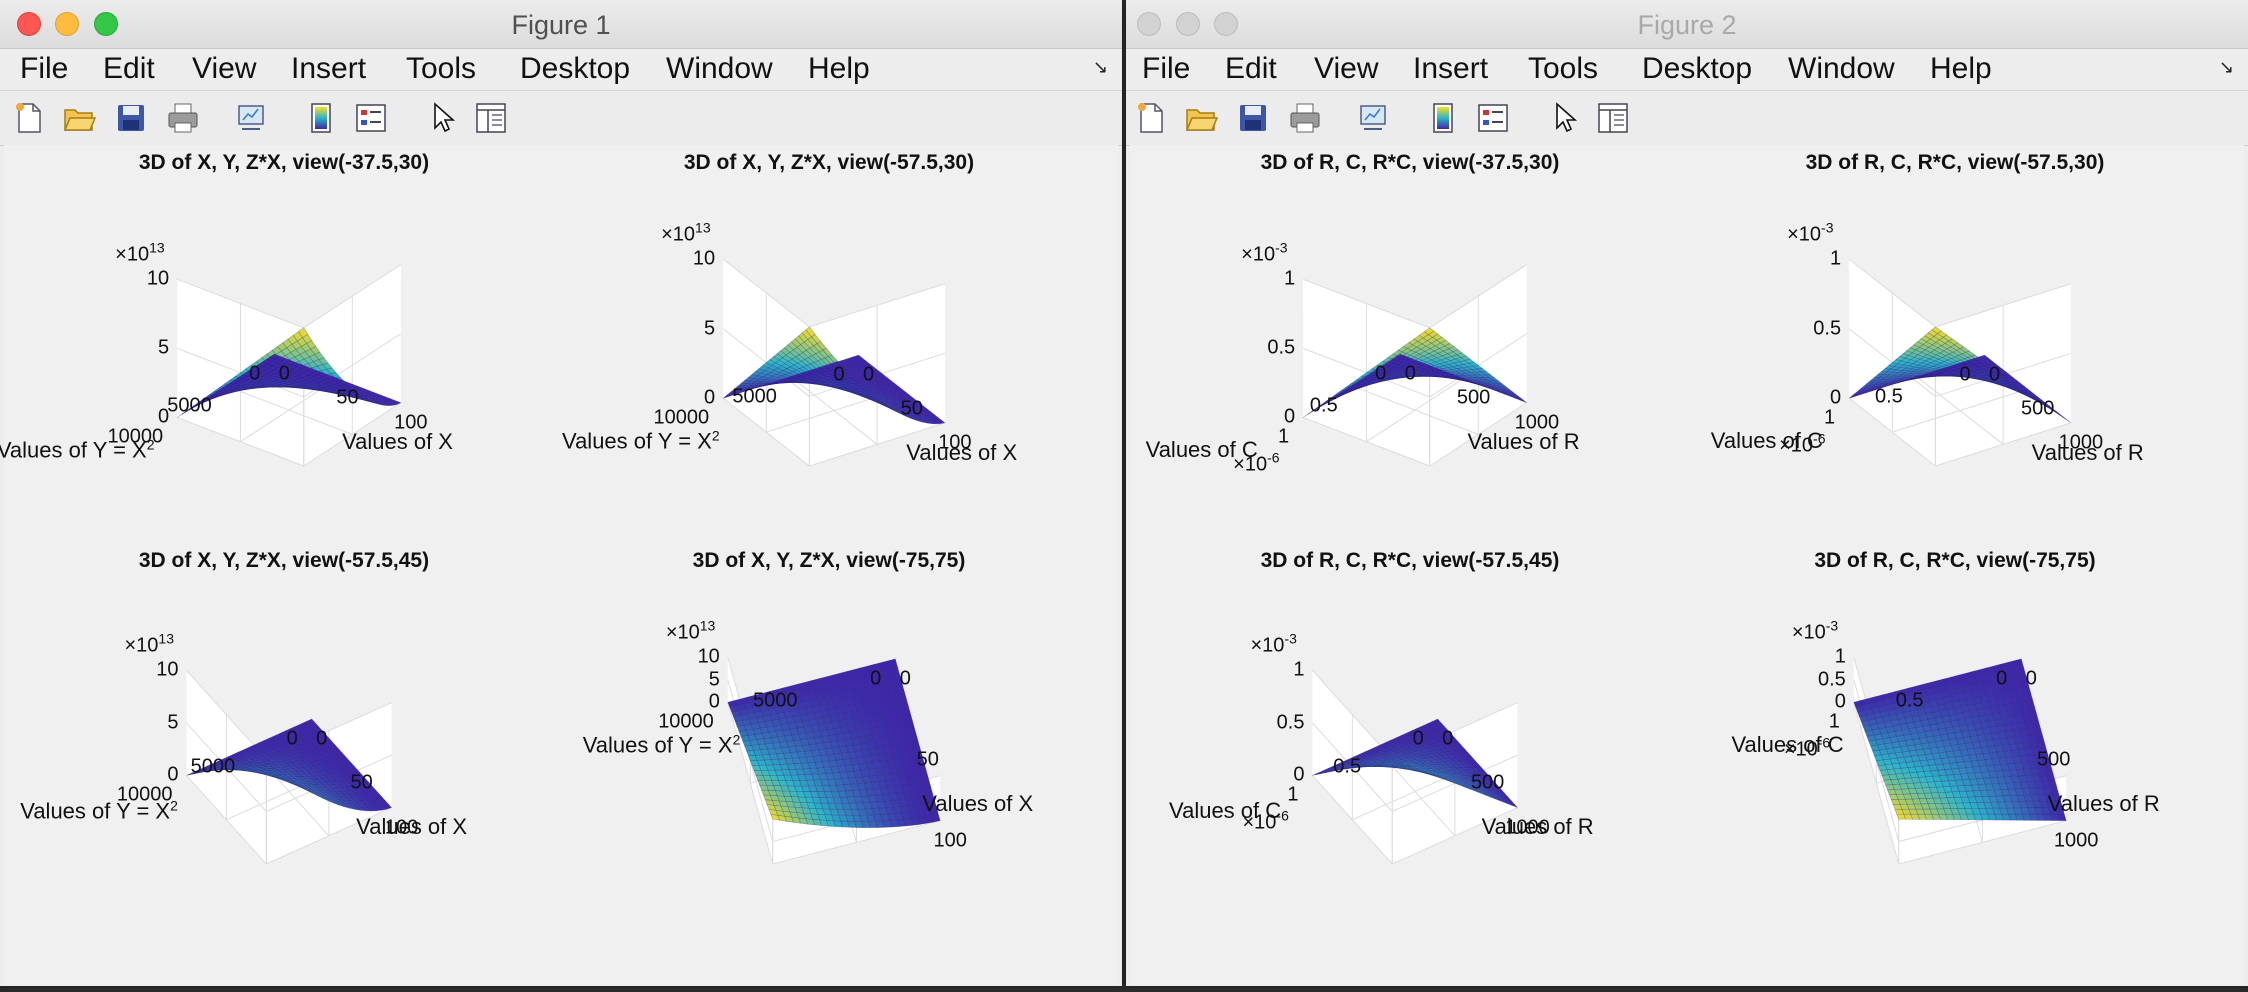 This screenshot has height=992, width=2248. I want to click on y-axis-label: Values of Y = X2, so click(641, 440).